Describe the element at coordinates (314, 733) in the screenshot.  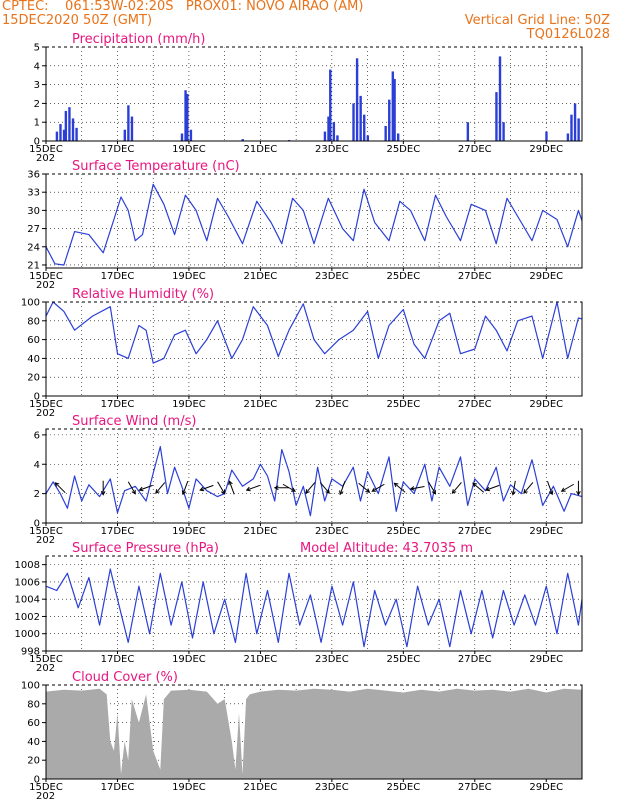
I see `cloud-cover-area` at that location.